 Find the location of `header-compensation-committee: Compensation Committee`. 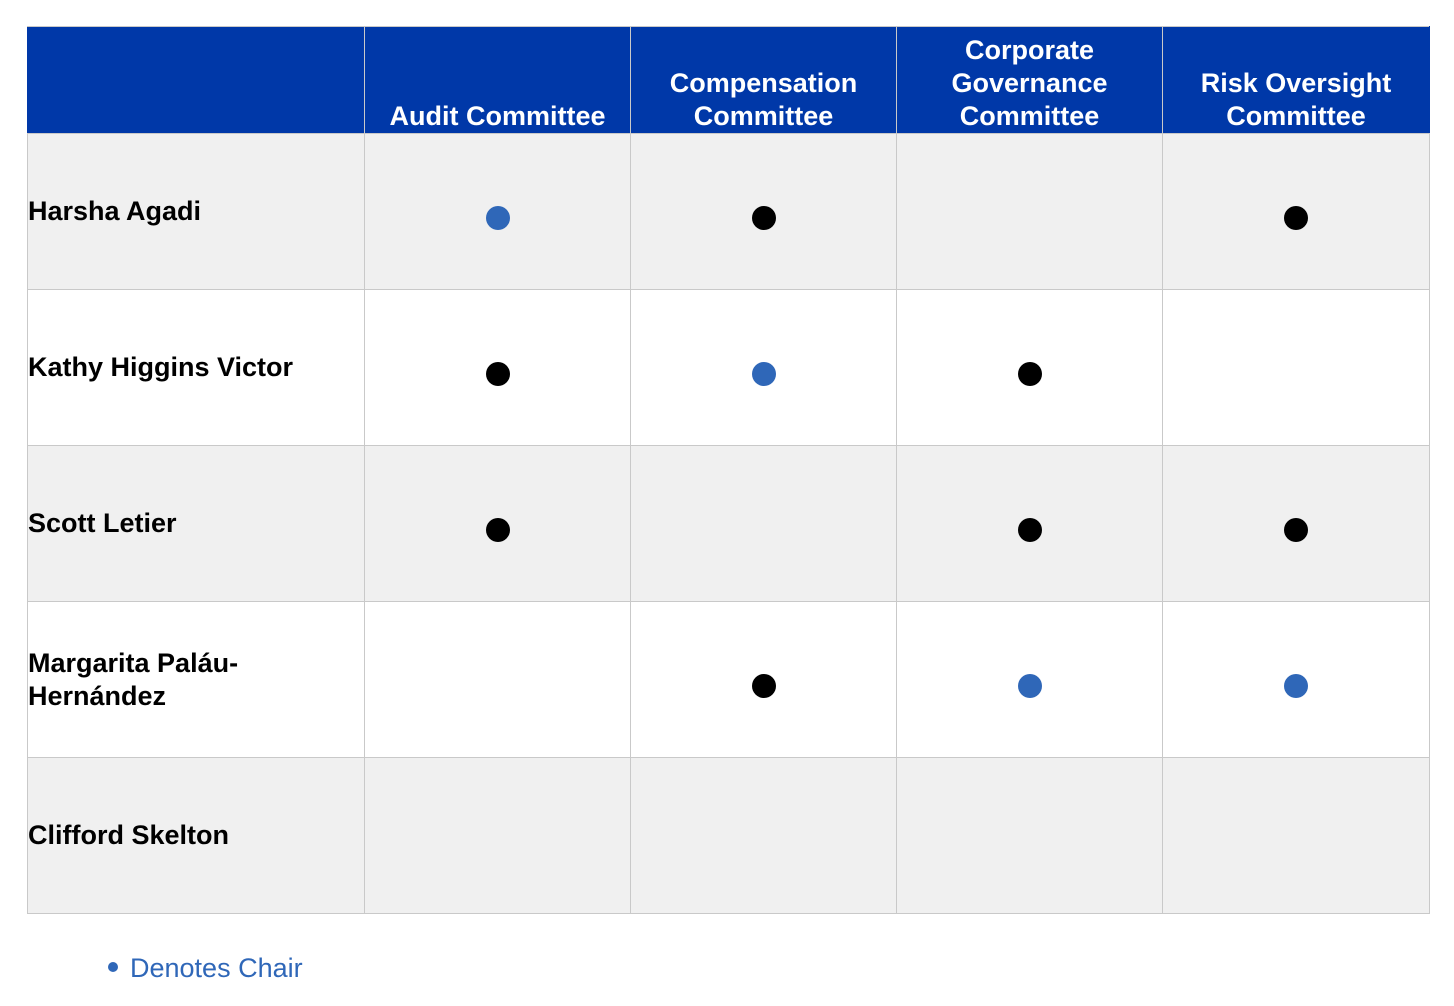

header-compensation-committee: Compensation Committee is located at coordinates (763, 80).